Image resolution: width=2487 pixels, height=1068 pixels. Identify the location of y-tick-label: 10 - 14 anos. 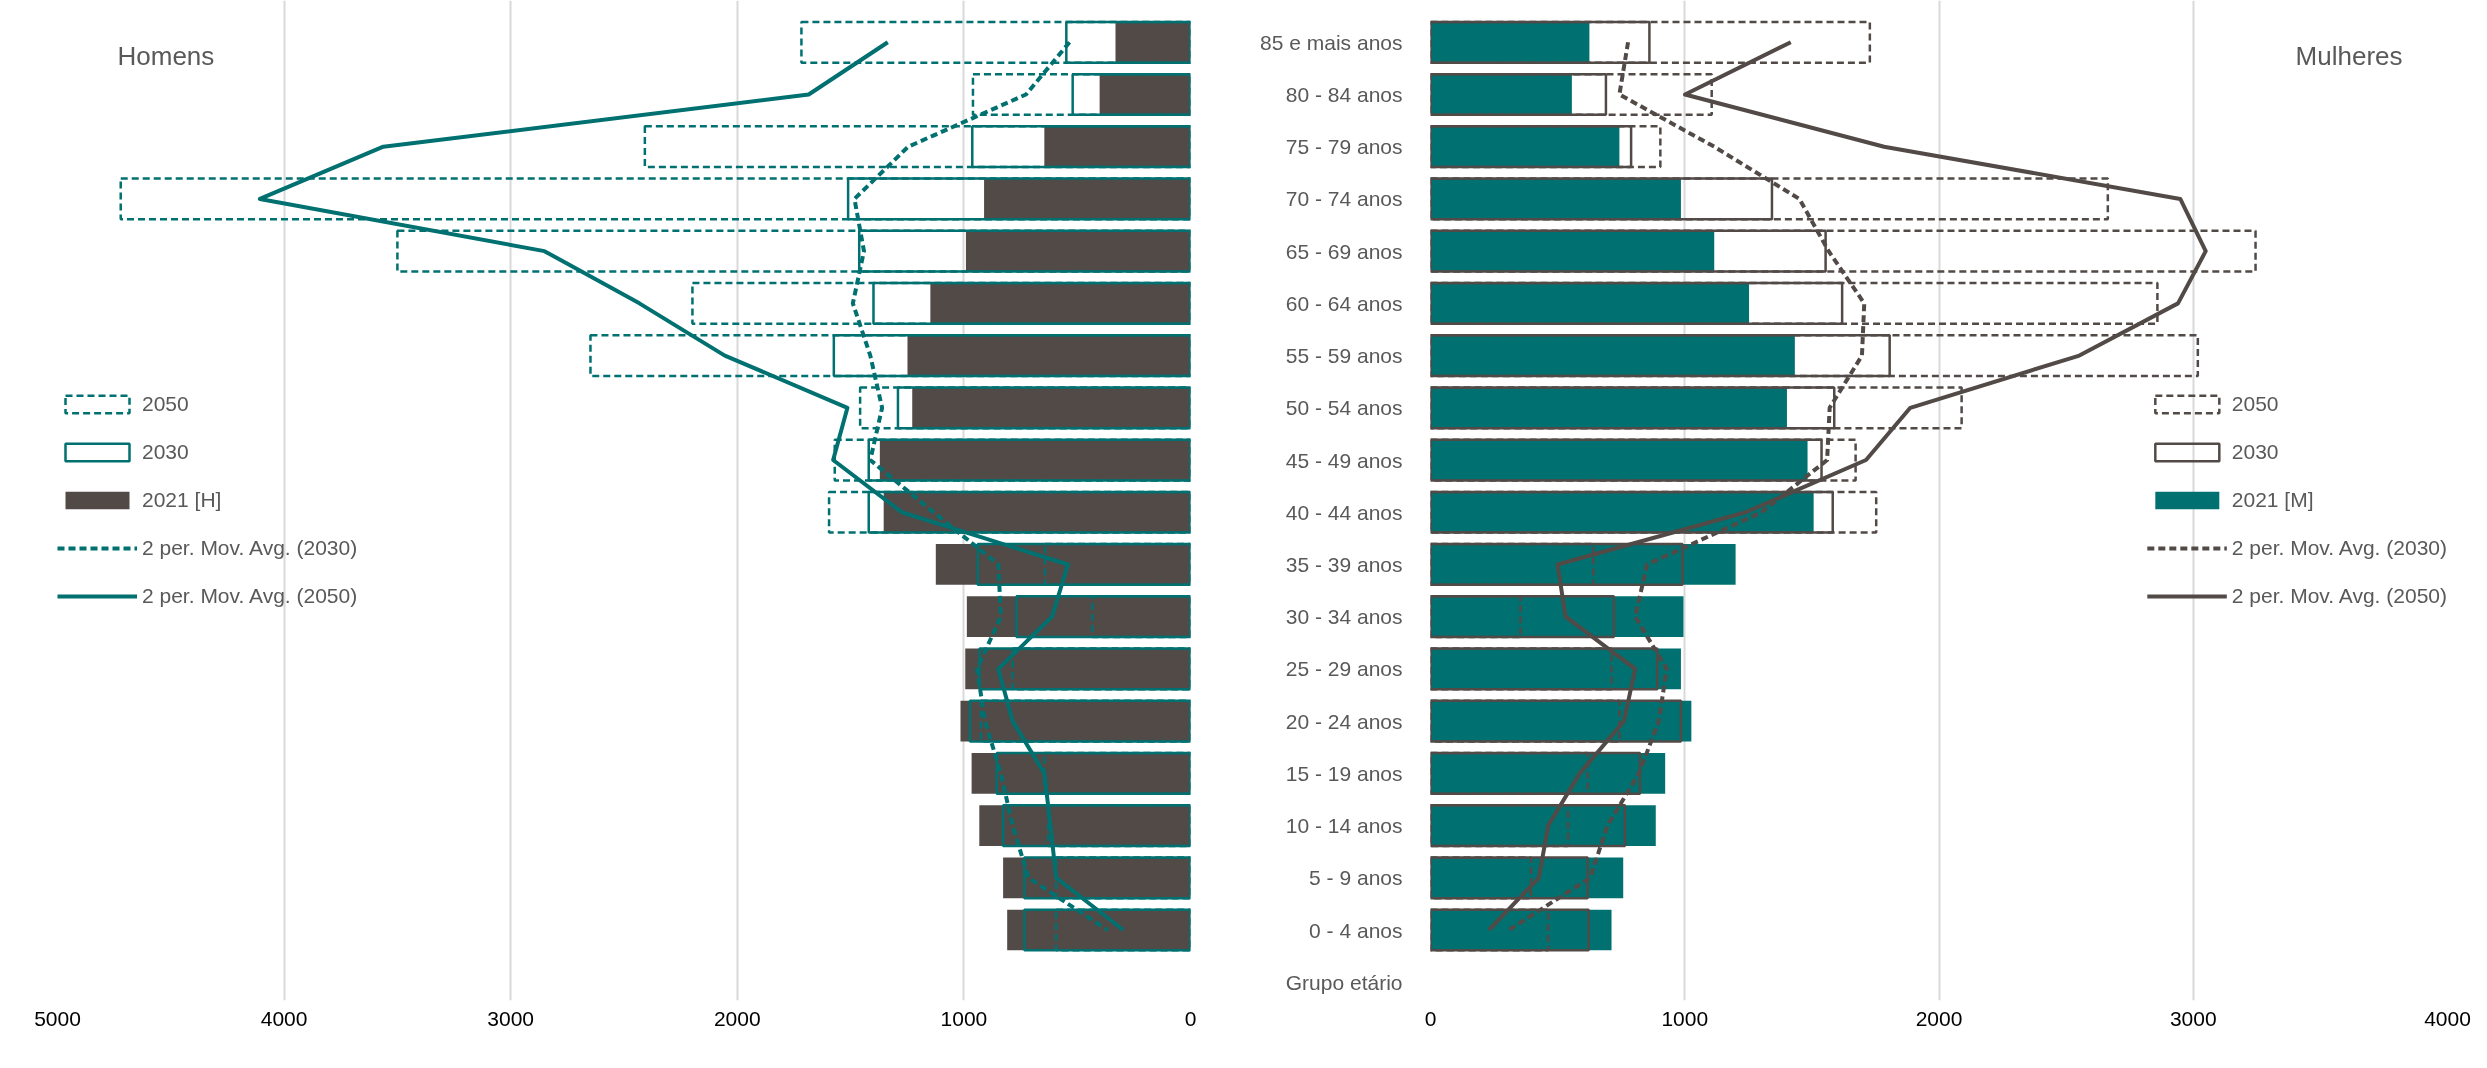
(1344, 826).